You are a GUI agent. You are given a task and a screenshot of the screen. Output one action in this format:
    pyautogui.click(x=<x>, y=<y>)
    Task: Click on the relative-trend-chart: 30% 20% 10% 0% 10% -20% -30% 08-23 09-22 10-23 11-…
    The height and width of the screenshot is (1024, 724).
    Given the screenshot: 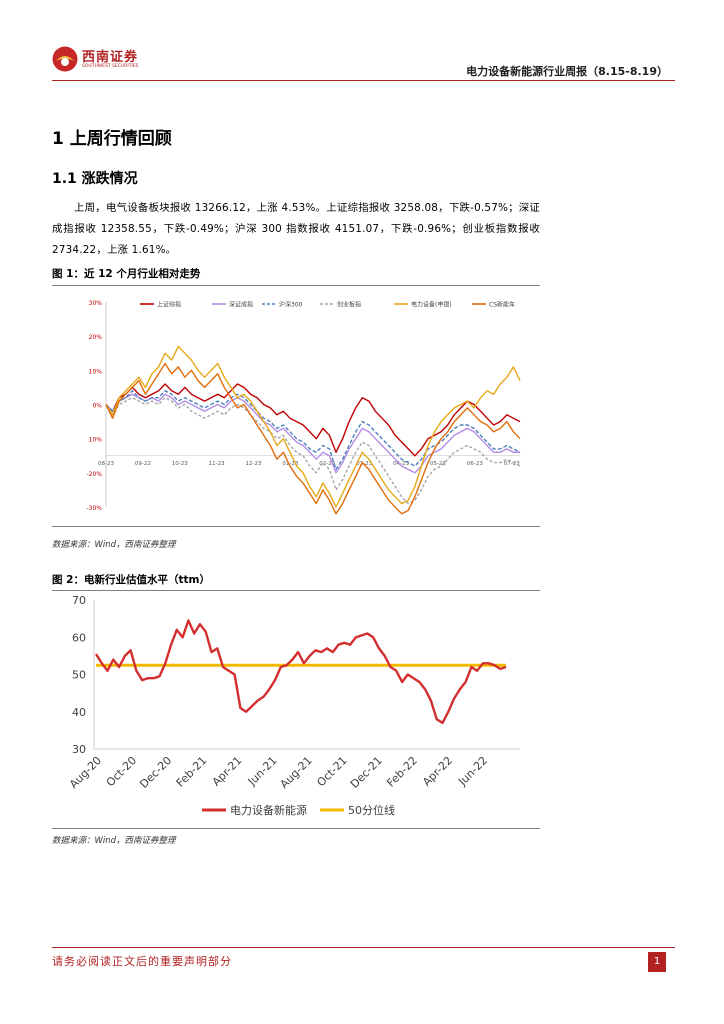 What is the action you would take?
    pyautogui.click(x=303, y=407)
    